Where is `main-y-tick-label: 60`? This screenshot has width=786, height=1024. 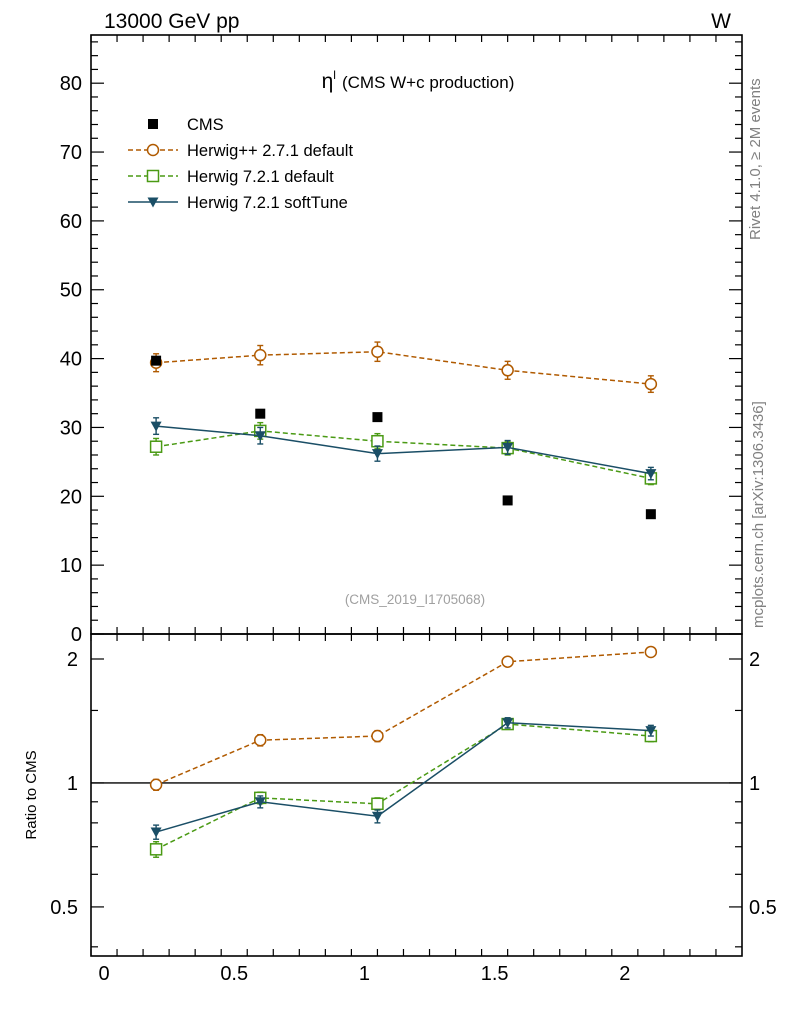
main-y-tick-label: 60 is located at coordinates (71, 222).